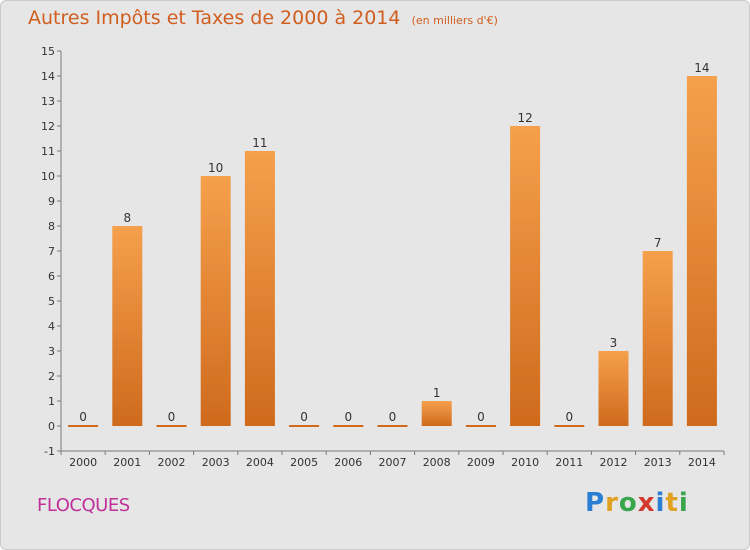 The height and width of the screenshot is (550, 750). What do you see at coordinates (51, 201) in the screenshot?
I see `y-tick-label: 9` at bounding box center [51, 201].